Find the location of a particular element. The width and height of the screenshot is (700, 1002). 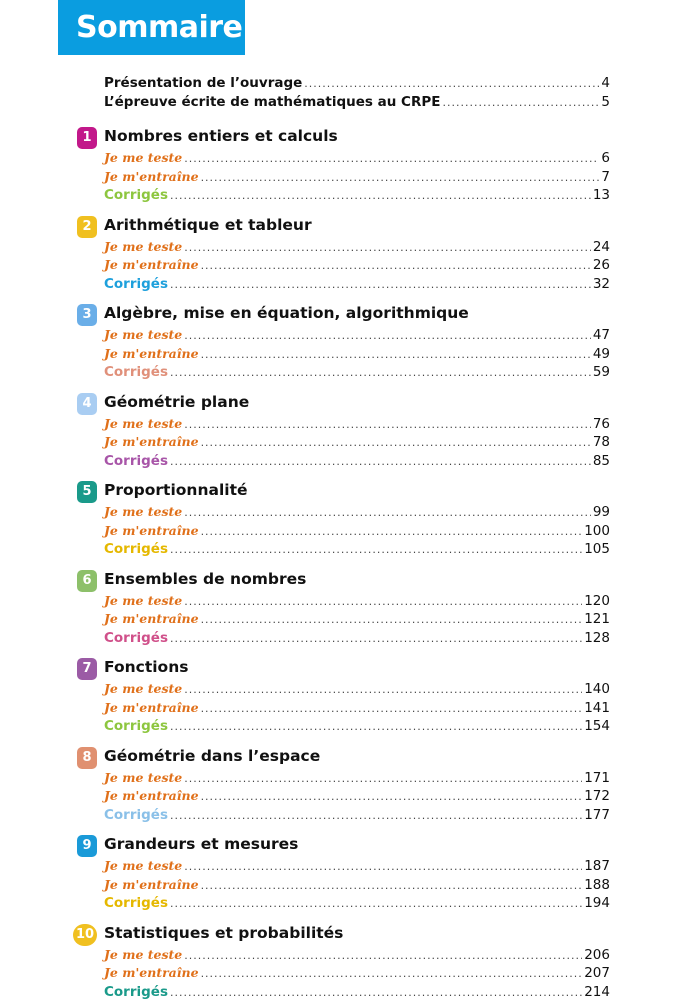

page-number: 194 is located at coordinates (596, 903).